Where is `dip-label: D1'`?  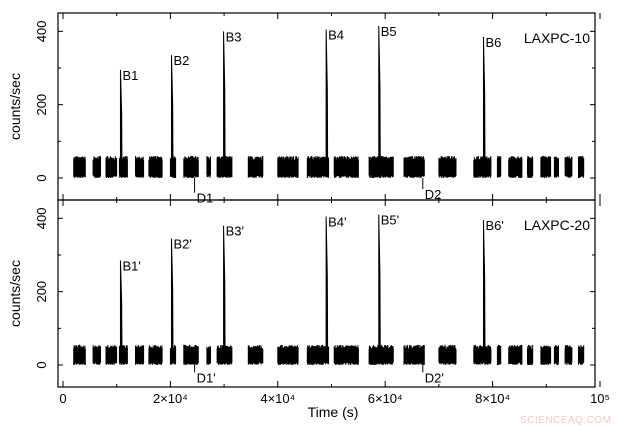 dip-label: D1' is located at coordinates (206, 377).